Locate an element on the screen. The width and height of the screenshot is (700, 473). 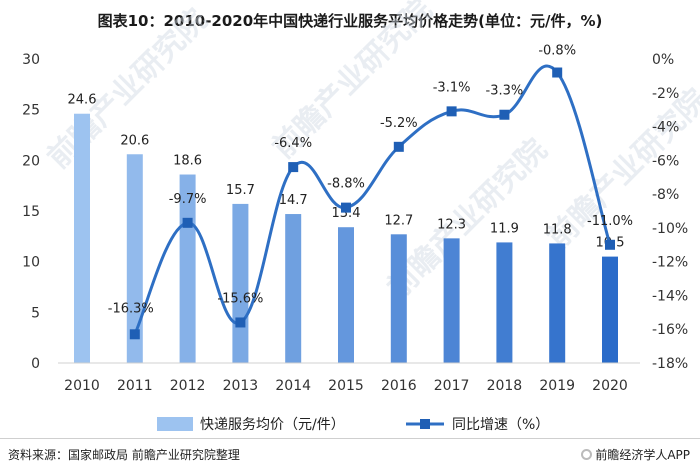
legend-bar-swatch is located at coordinates (175, 424).